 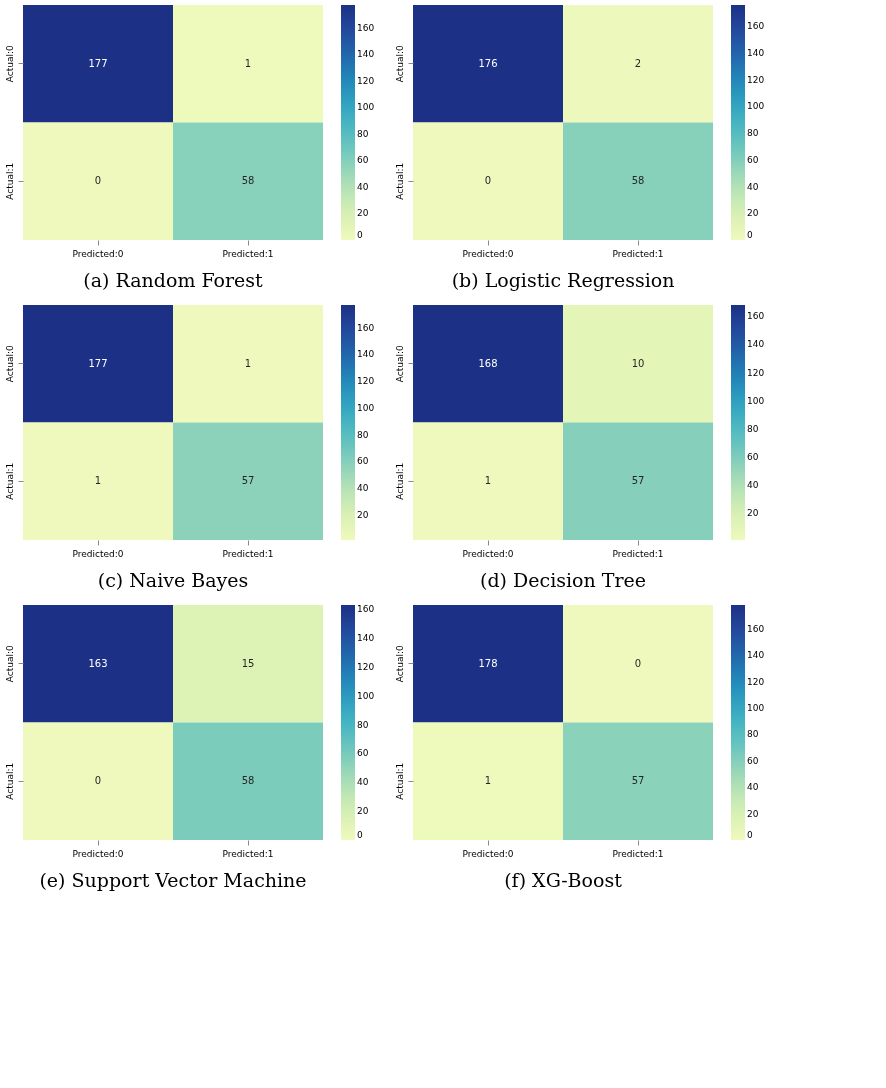 What do you see at coordinates (563, 880) in the screenshot?
I see `text: (f) XG-Boost` at bounding box center [563, 880].